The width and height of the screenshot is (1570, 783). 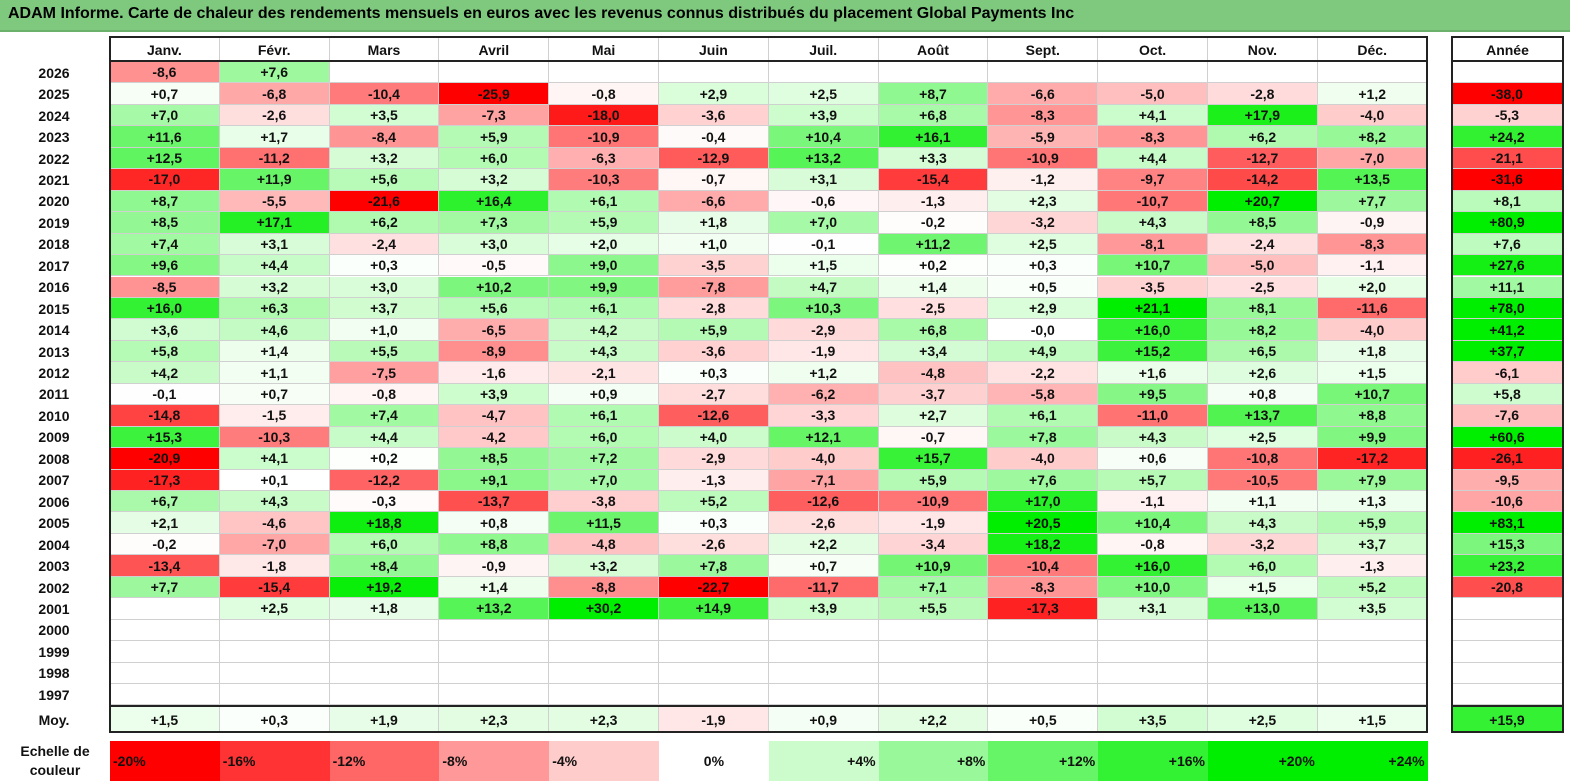 What do you see at coordinates (1507, 523) in the screenshot?
I see `annual-cell: +83,1` at bounding box center [1507, 523].